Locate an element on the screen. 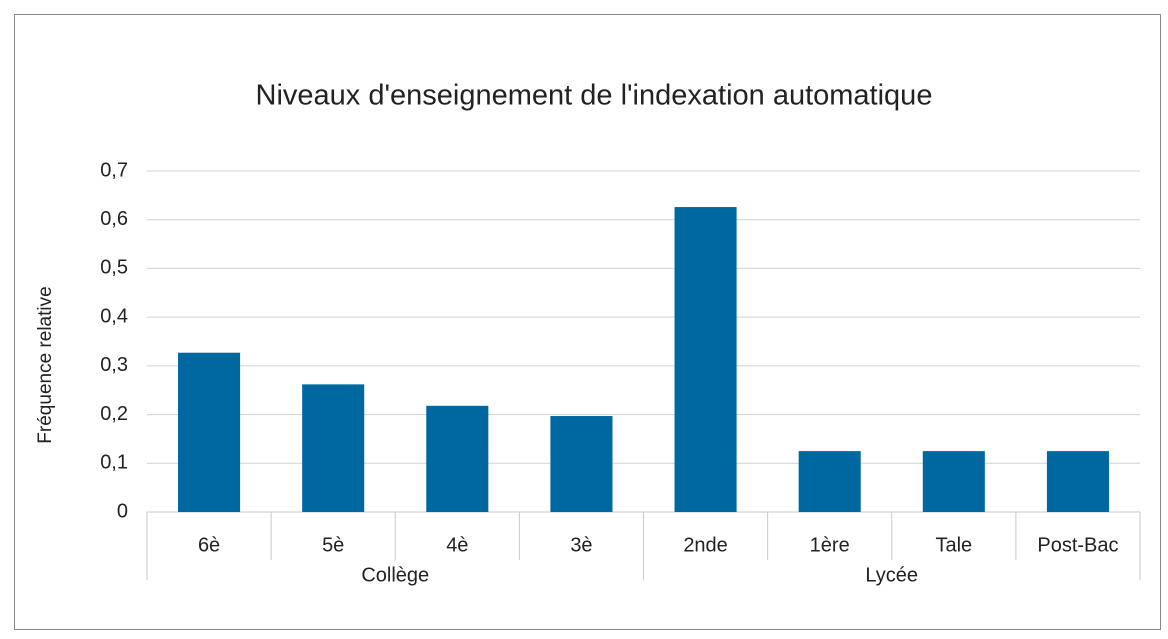  x-tick-label: 5è is located at coordinates (333, 545).